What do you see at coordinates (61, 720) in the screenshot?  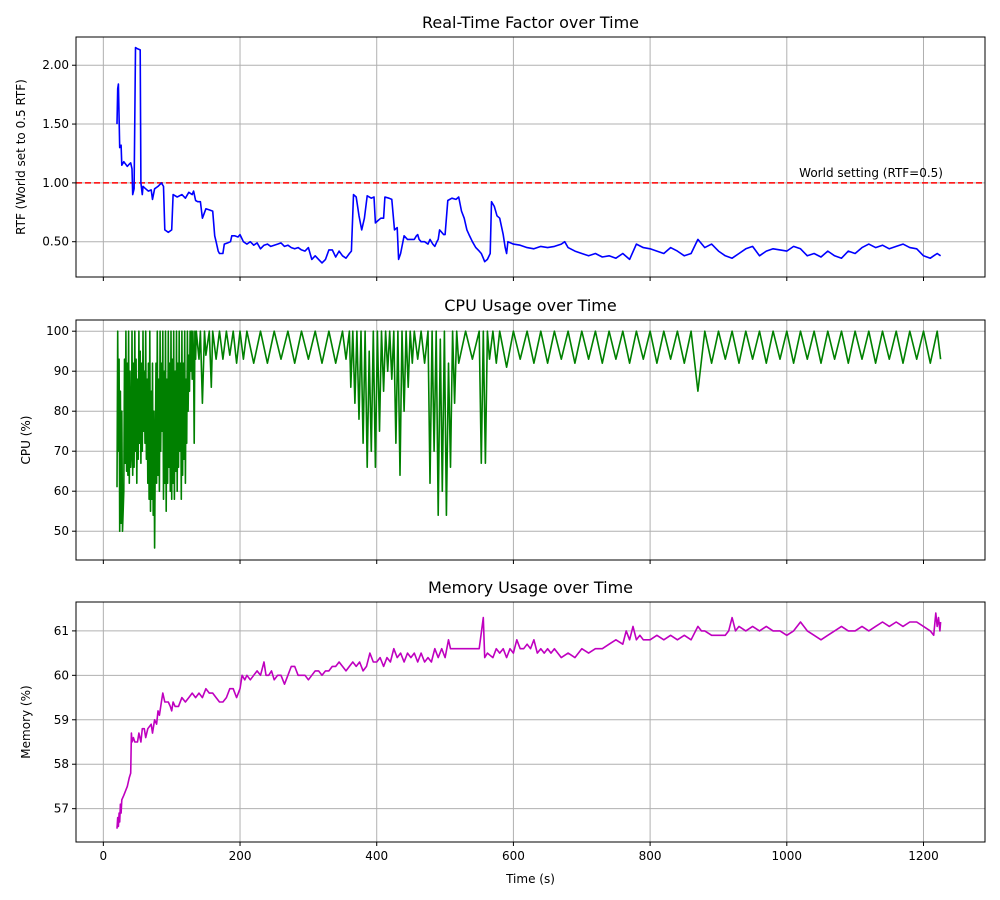 I see `memory-y-tick-label: 59` at bounding box center [61, 720].